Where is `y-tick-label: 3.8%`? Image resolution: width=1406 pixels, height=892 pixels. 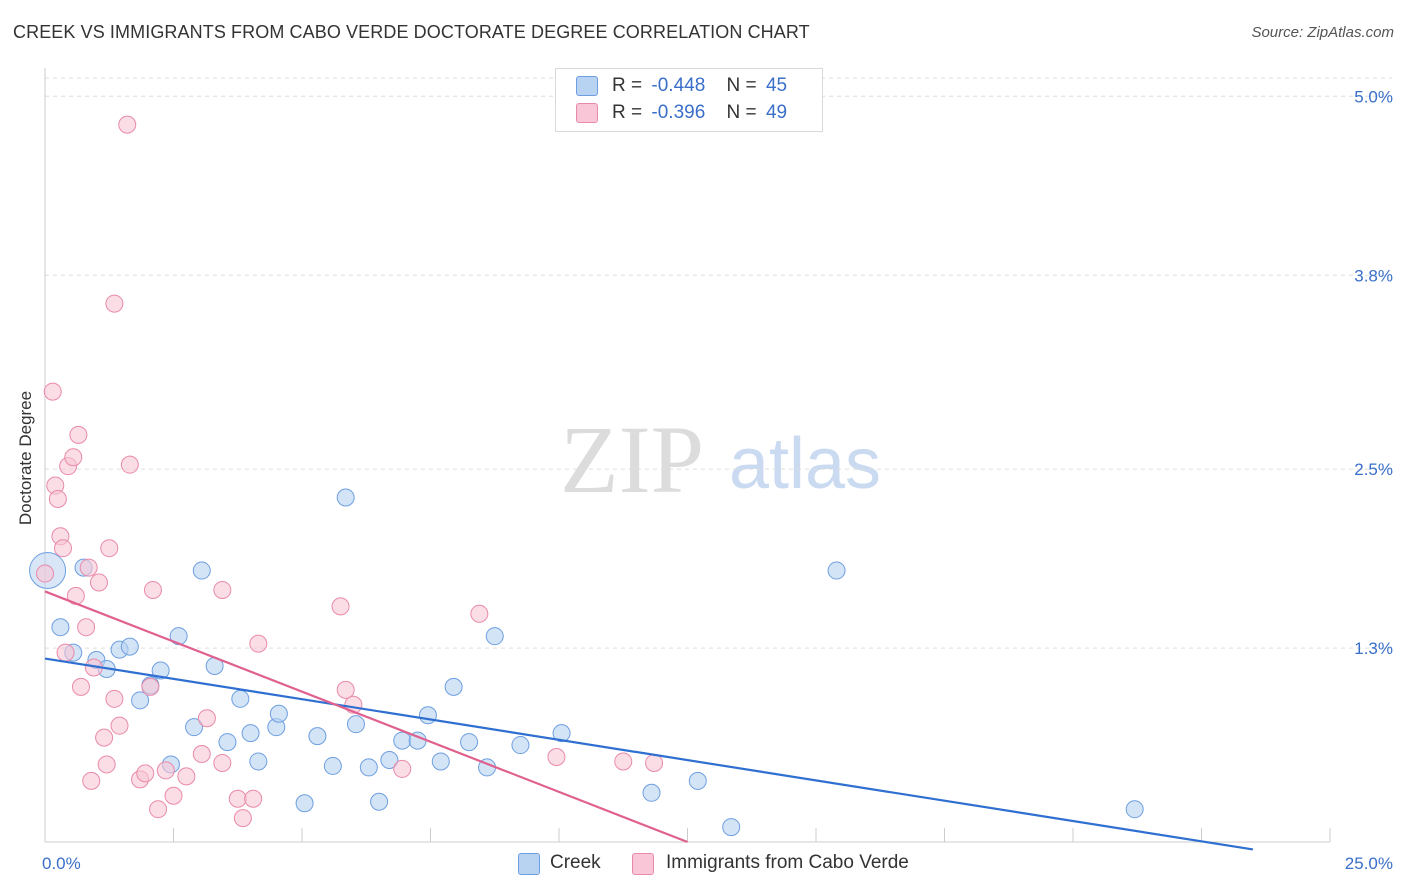
y-tick-label: 3.8% is located at coordinates (1373, 275).